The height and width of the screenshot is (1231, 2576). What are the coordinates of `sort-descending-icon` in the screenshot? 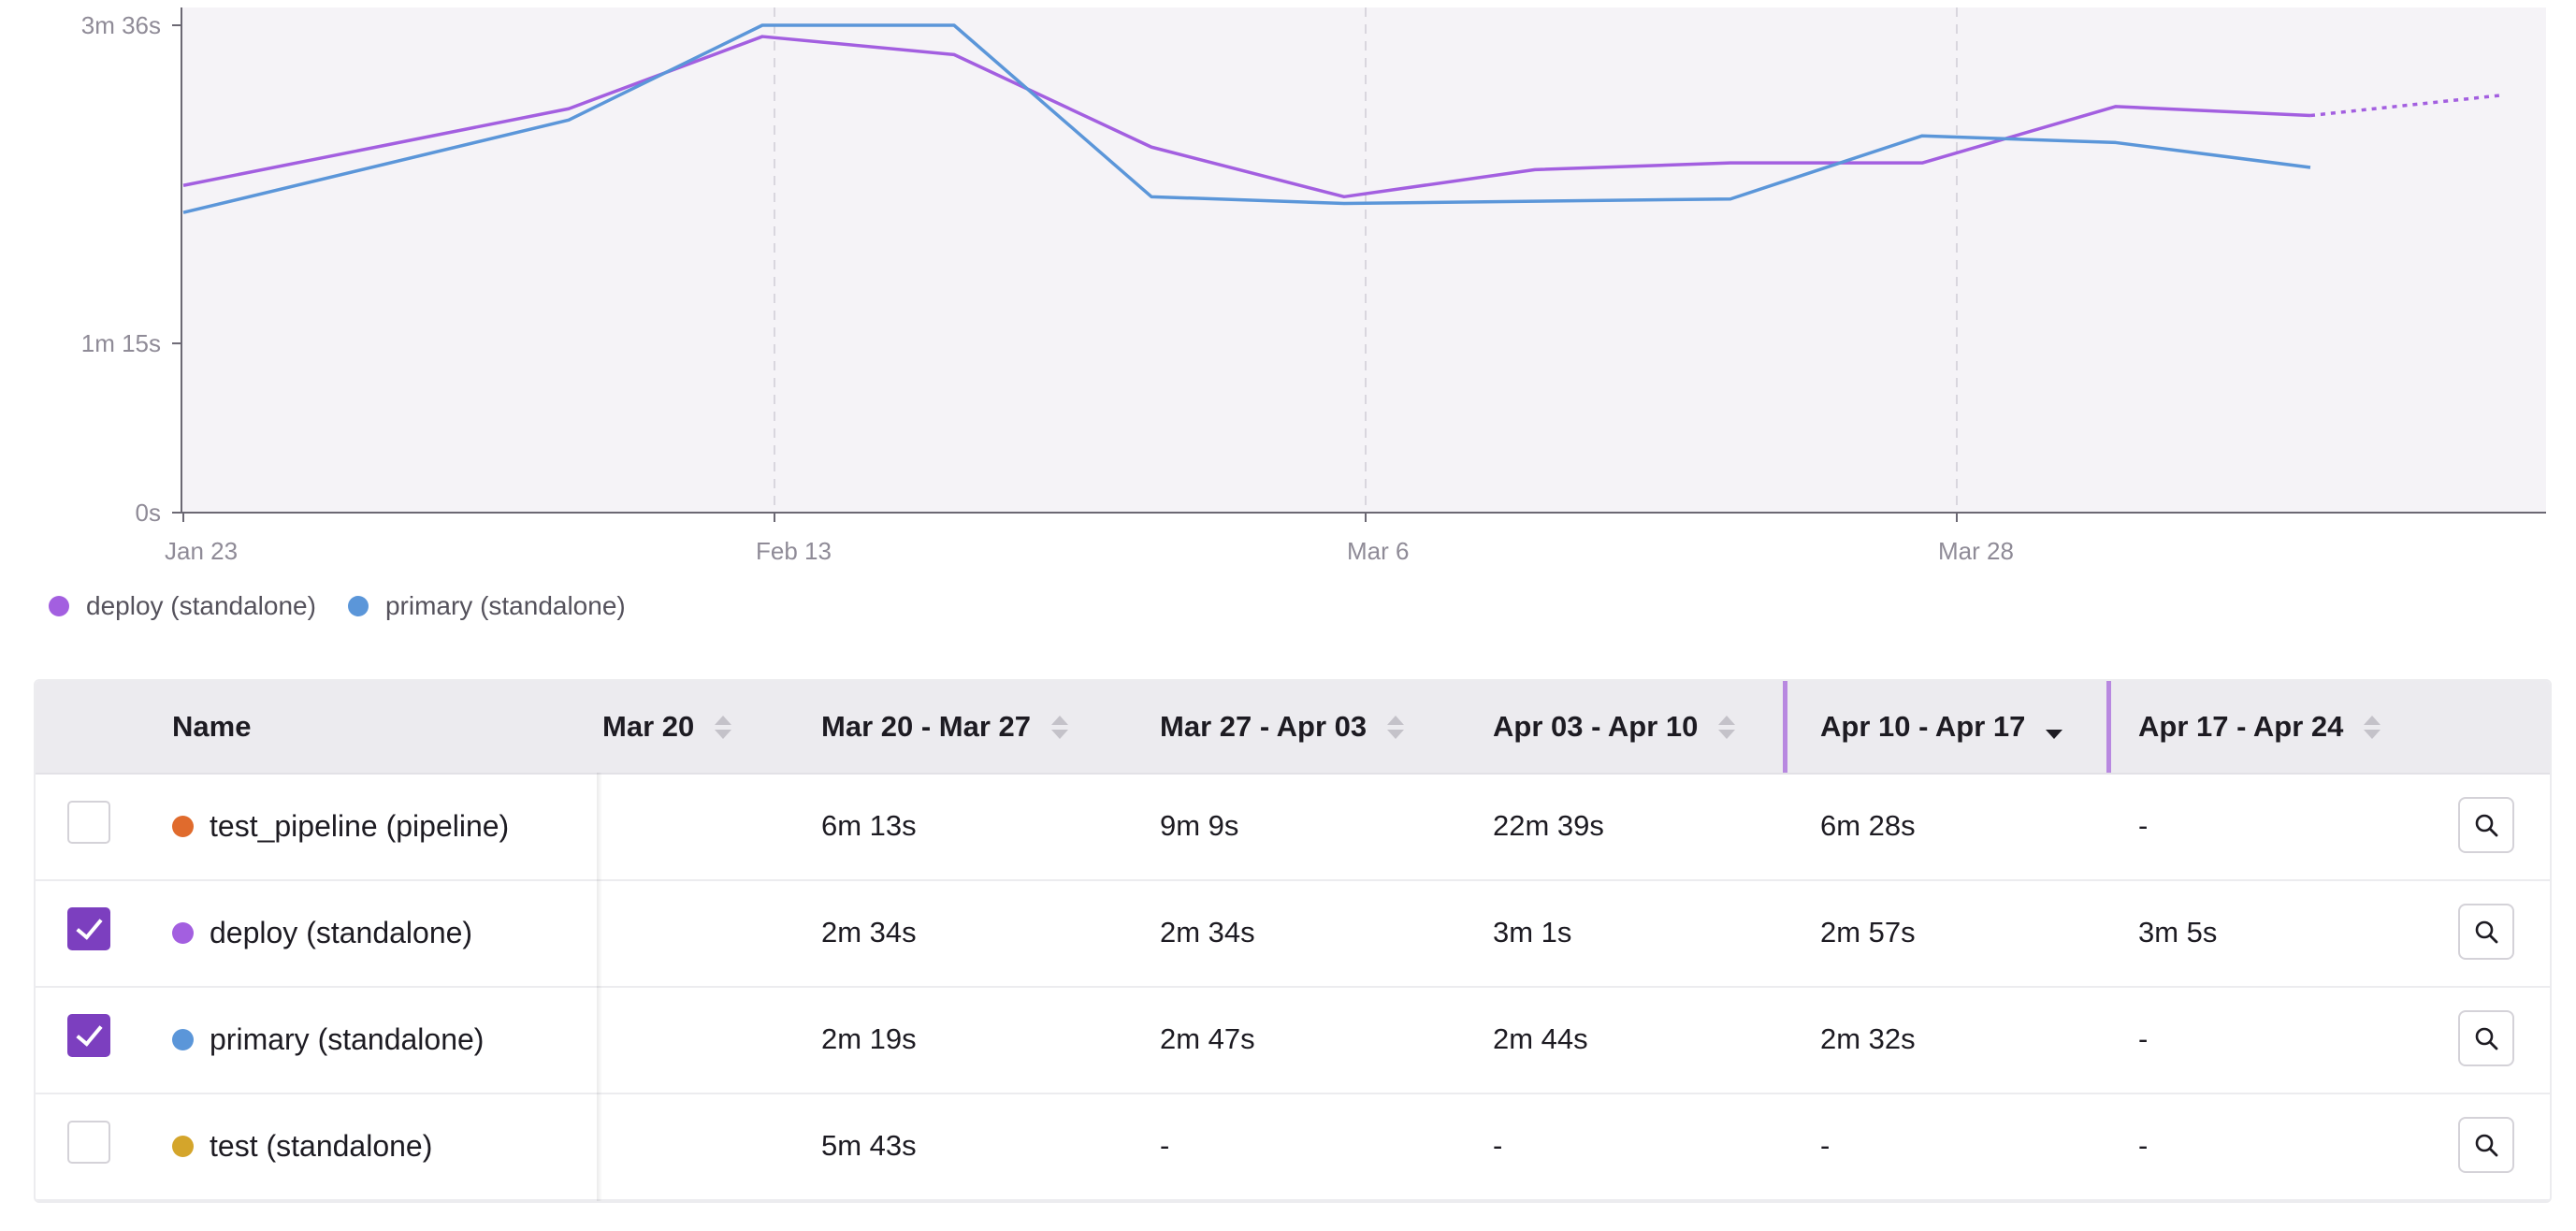 It's located at (2054, 728).